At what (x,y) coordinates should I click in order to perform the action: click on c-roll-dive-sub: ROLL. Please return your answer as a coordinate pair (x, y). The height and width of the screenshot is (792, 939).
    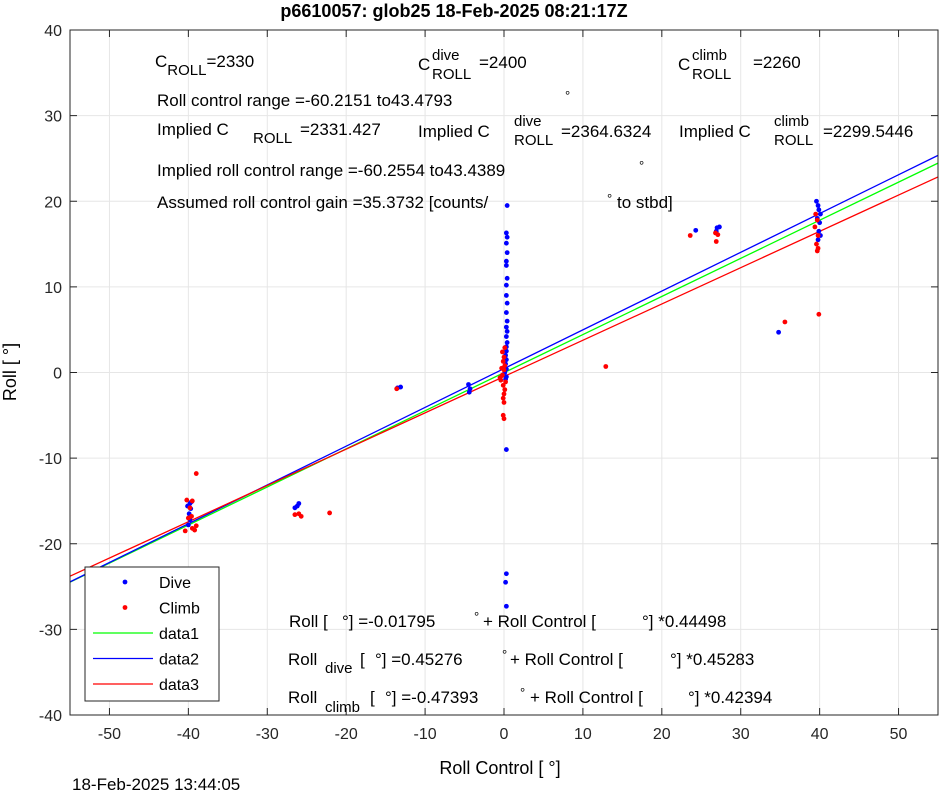
    Looking at the image, I should click on (451, 74).